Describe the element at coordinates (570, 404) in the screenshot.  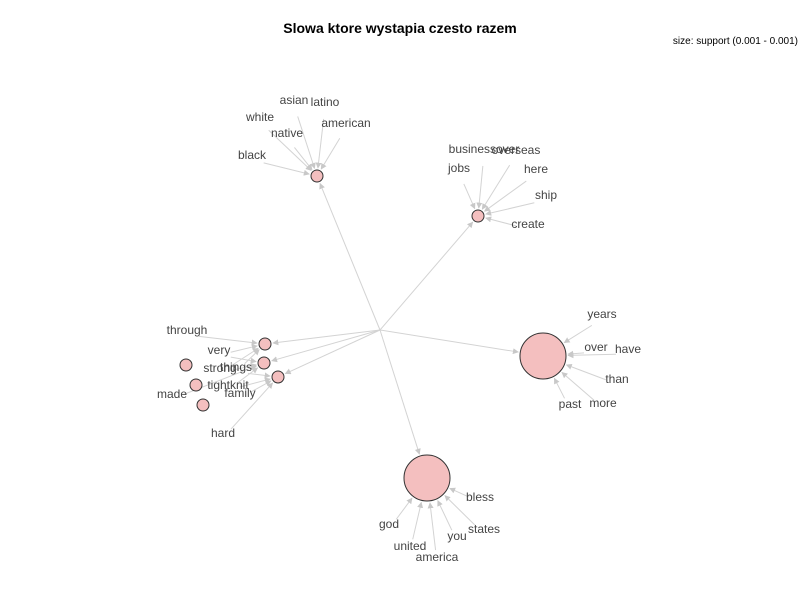
I see `word-label: past` at that location.